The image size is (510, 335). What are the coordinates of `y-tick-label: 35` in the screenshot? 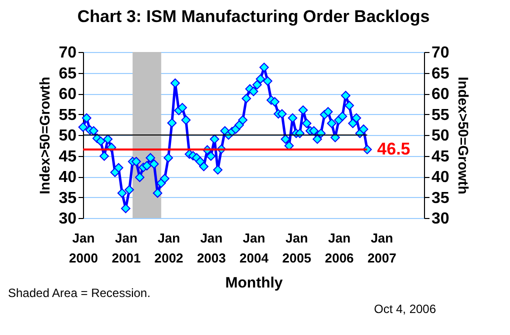 It's located at (67, 198).